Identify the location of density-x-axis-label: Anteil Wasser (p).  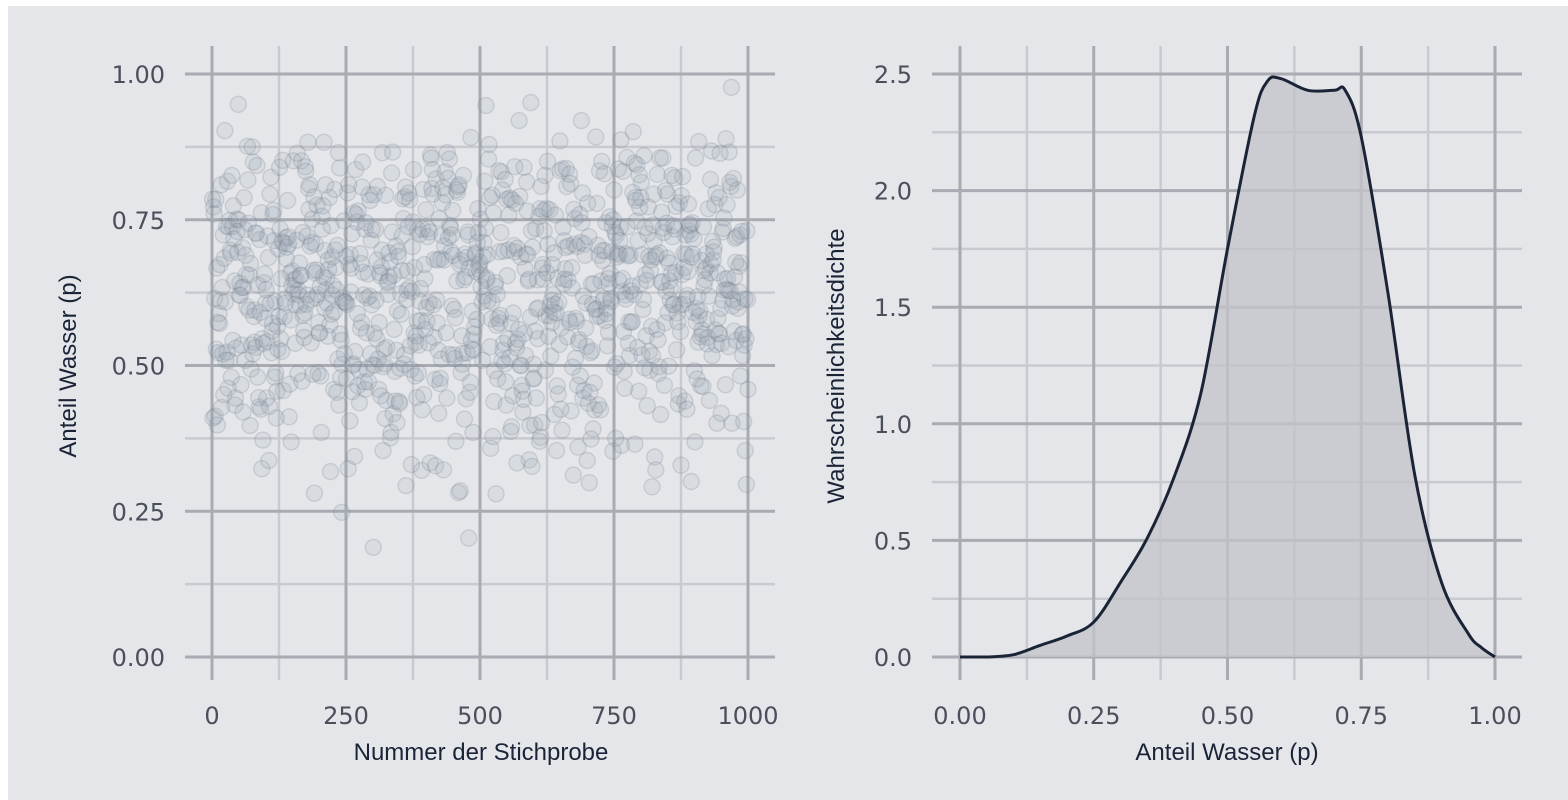
(1226, 752).